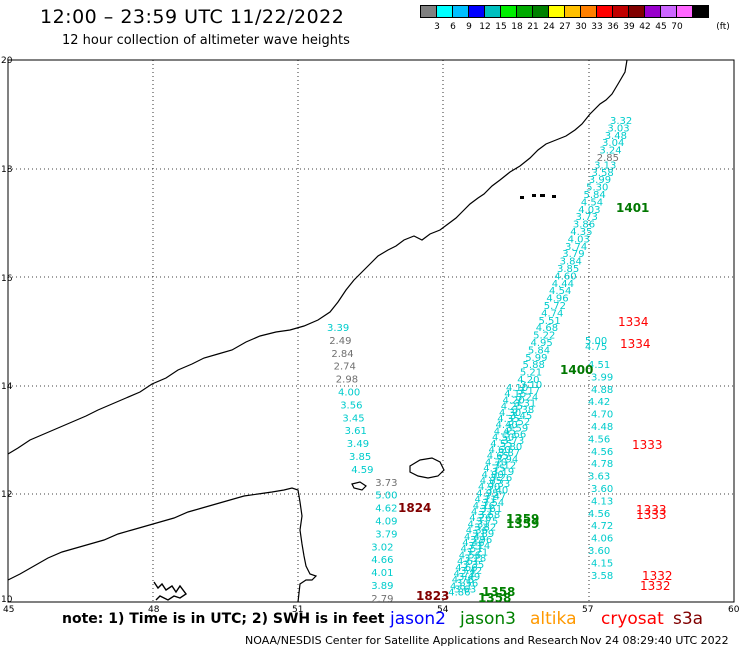 This screenshot has height=650, width=740. I want to click on wave-height-value: 3.40, so click(497, 490).